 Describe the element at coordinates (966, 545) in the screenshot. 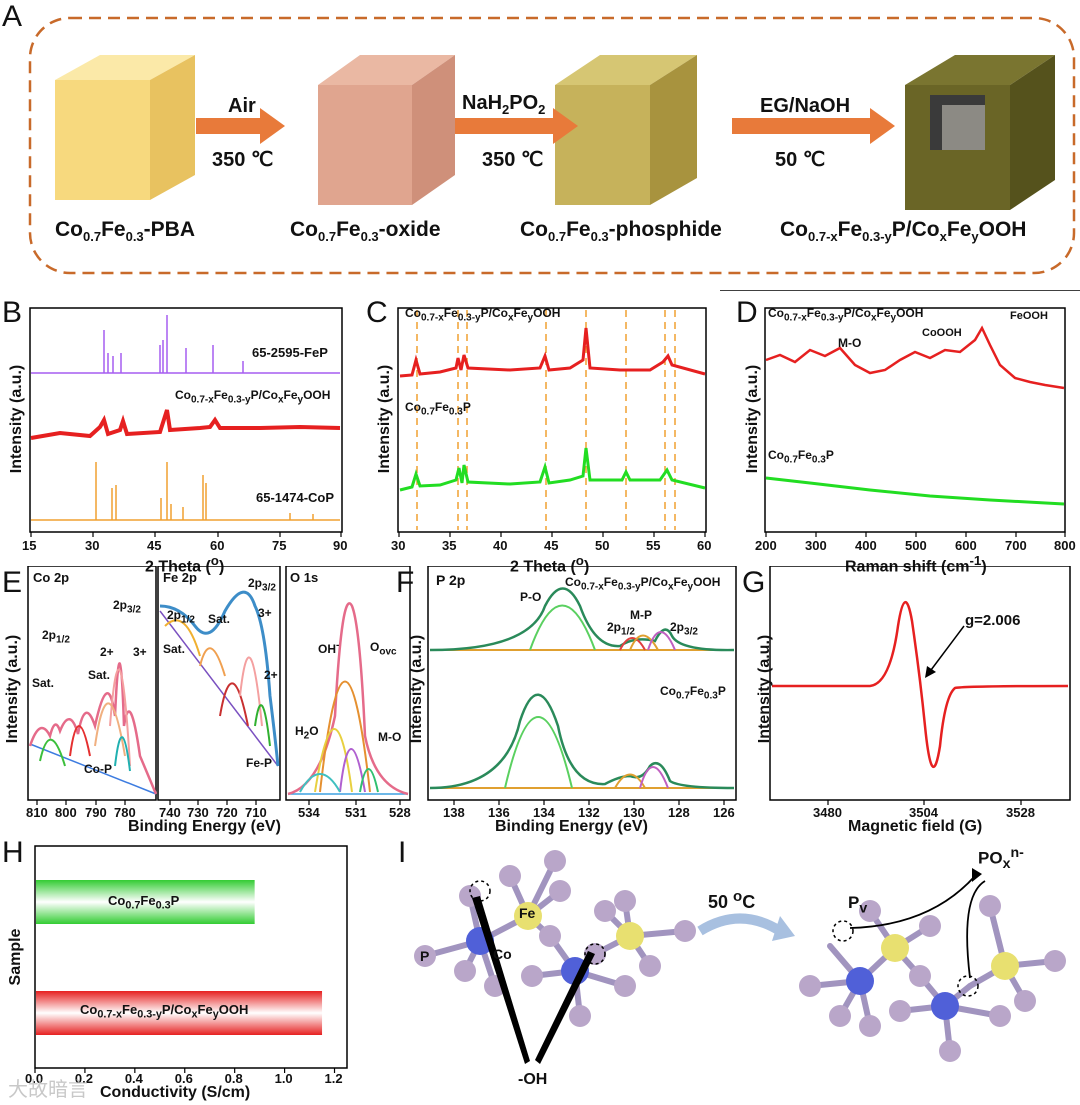

I see `d-tick: 600` at that location.